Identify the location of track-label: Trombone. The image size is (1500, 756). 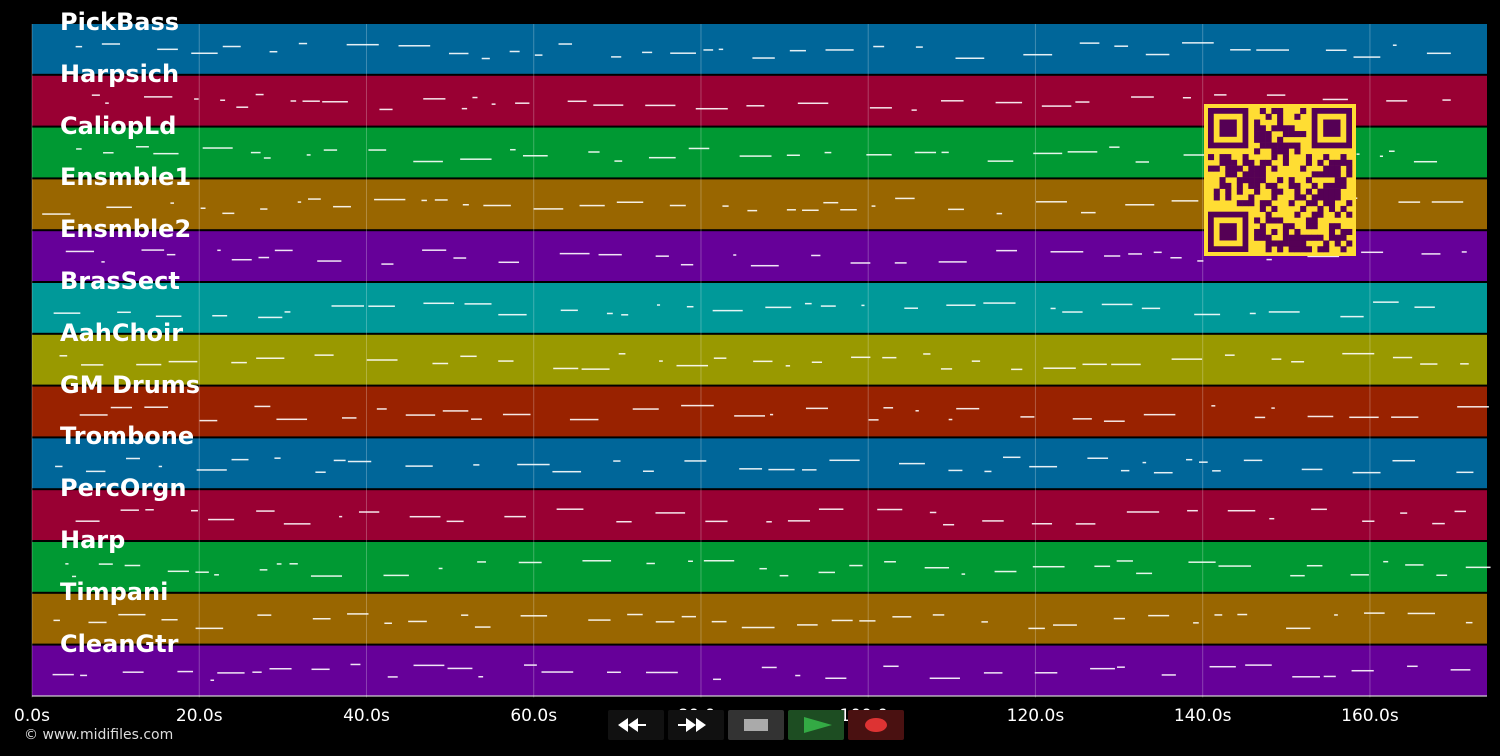
(127, 436).